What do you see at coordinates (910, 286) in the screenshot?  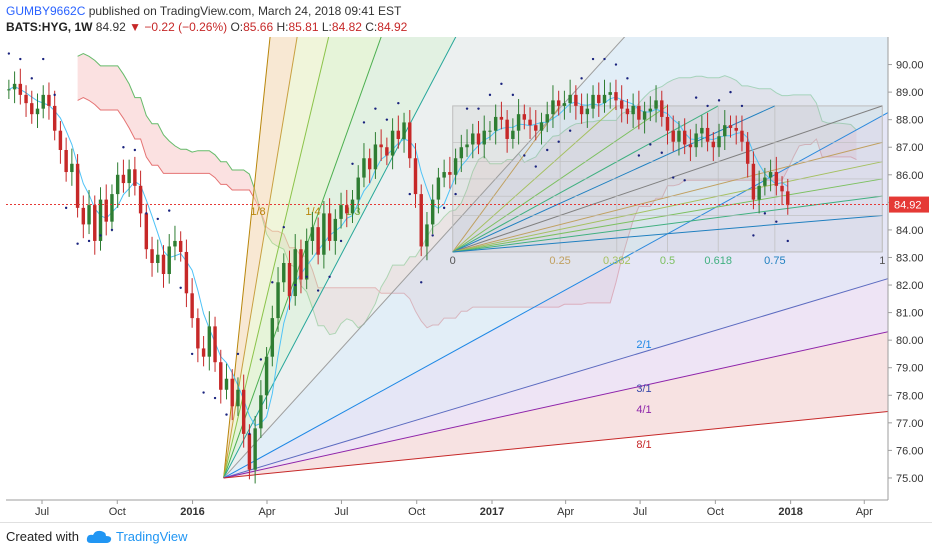 I see `price-tick-label: 82.00` at bounding box center [910, 286].